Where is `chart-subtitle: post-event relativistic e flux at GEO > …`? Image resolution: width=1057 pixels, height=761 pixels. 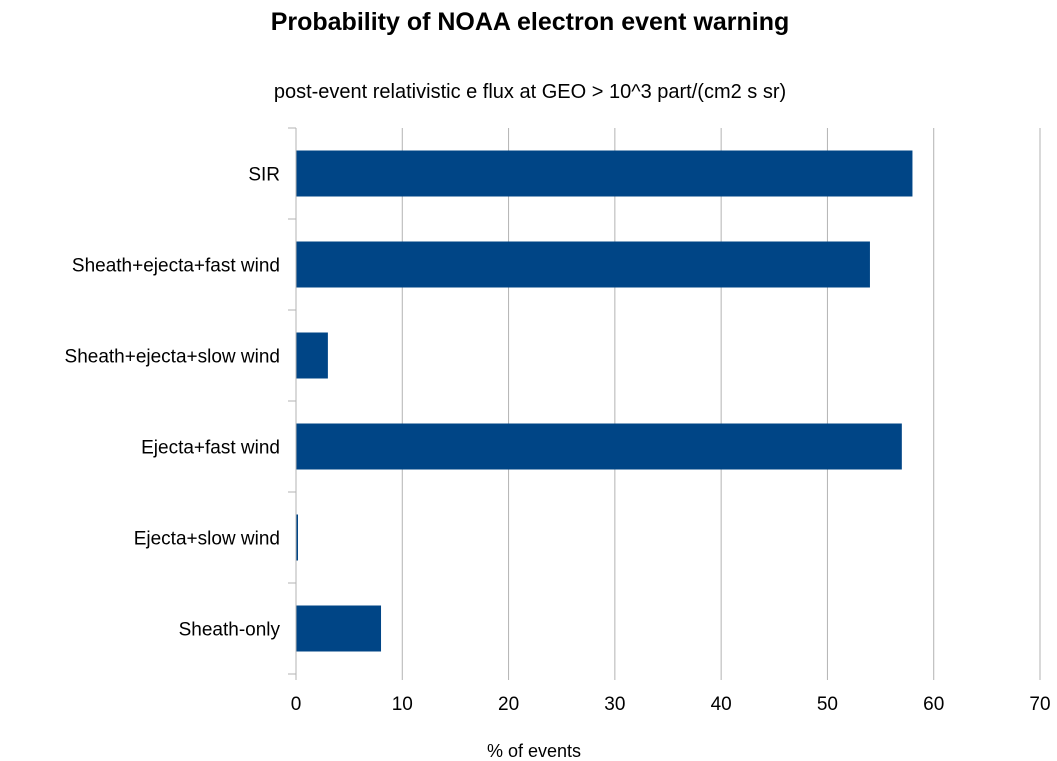
chart-subtitle: post-event relativistic e flux at GEO > … is located at coordinates (530, 92).